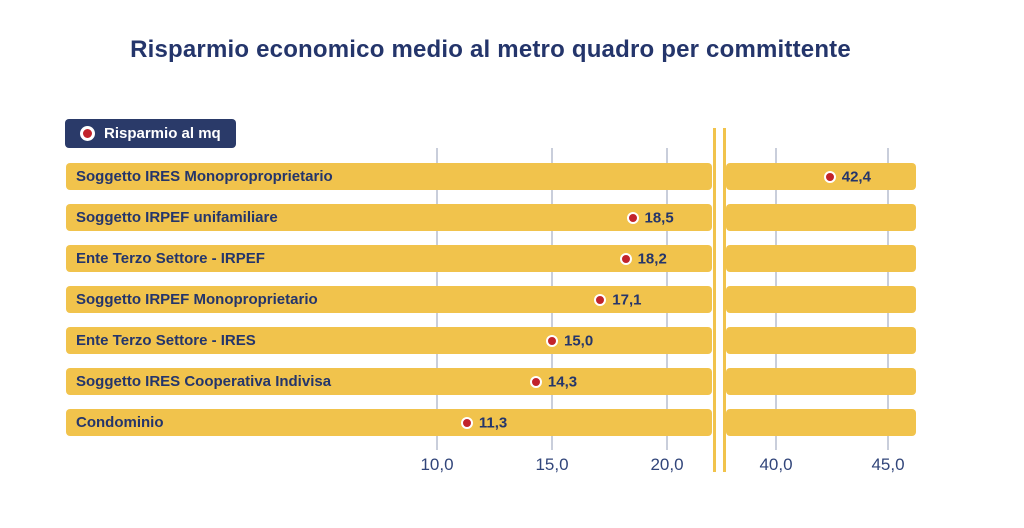 The width and height of the screenshot is (1024, 528). I want to click on value-label: 15,0, so click(579, 340).